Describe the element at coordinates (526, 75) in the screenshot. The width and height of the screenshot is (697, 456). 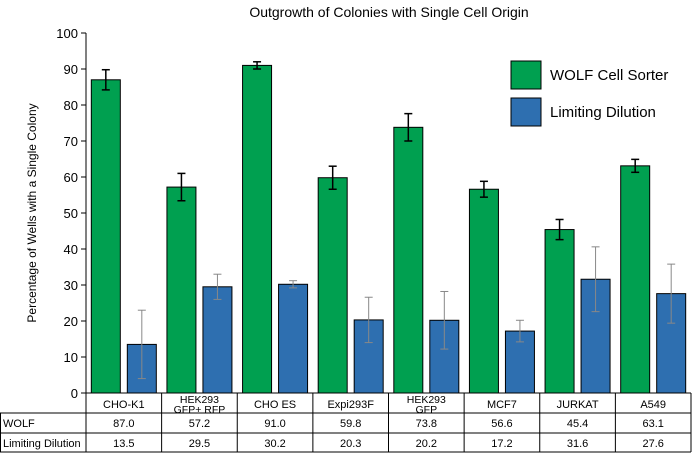
I see `legend-swatch-wolf` at that location.